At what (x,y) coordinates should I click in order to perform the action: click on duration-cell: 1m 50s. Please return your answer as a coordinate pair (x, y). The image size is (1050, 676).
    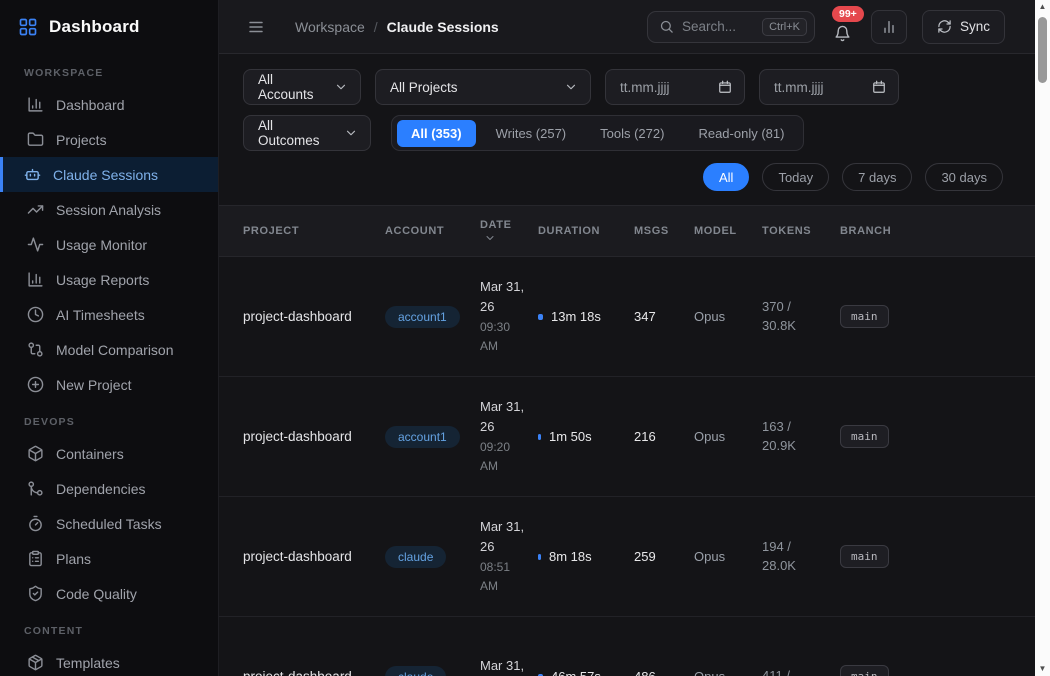
    Looking at the image, I should click on (586, 436).